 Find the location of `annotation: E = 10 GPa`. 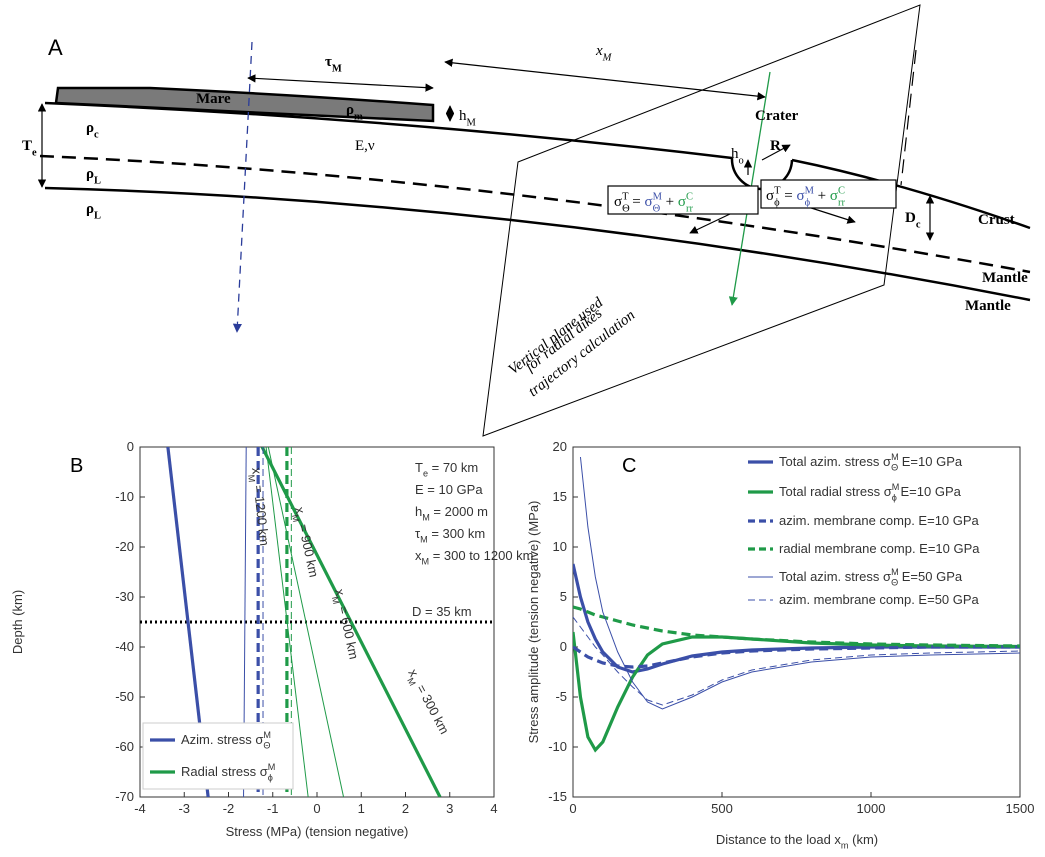

annotation: E = 10 GPa is located at coordinates (449, 489).